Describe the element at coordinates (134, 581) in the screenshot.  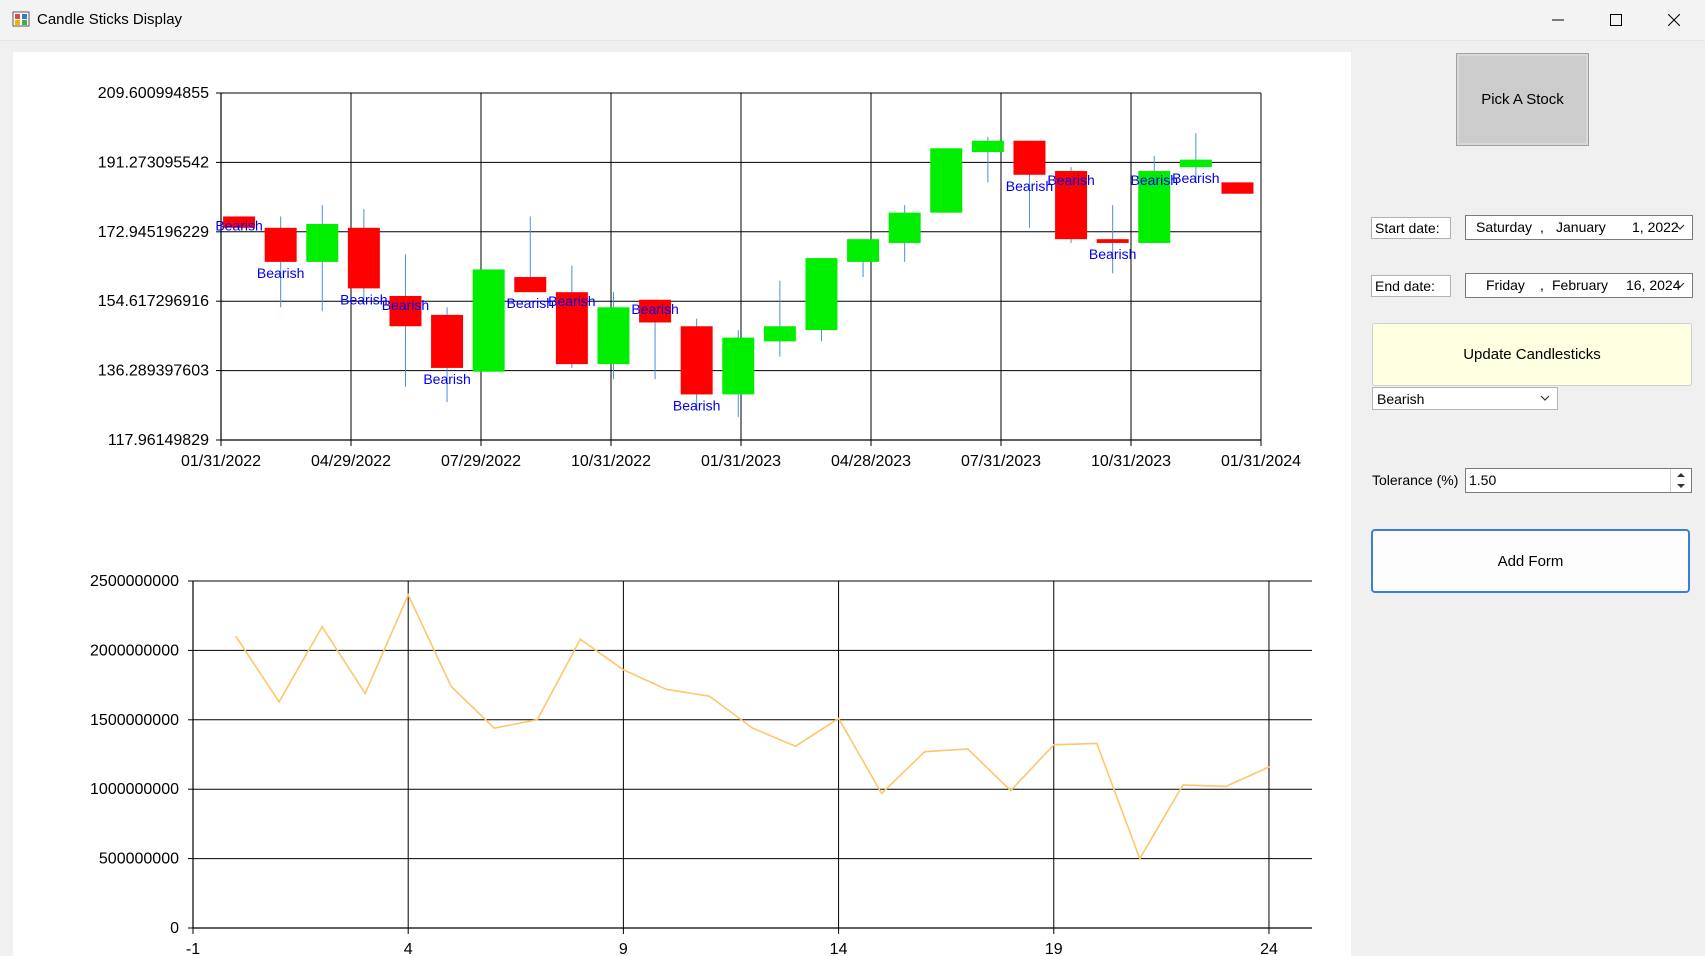
I see `y-tick-label: 2500000000` at that location.